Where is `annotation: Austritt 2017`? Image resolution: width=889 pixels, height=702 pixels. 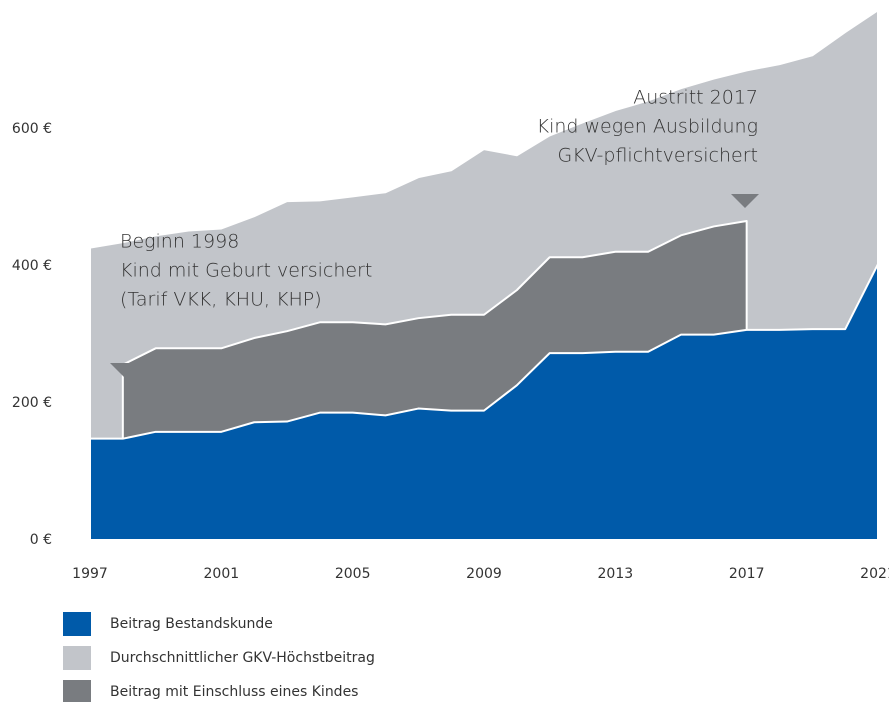
annotation: Austritt 2017 is located at coordinates (695, 98).